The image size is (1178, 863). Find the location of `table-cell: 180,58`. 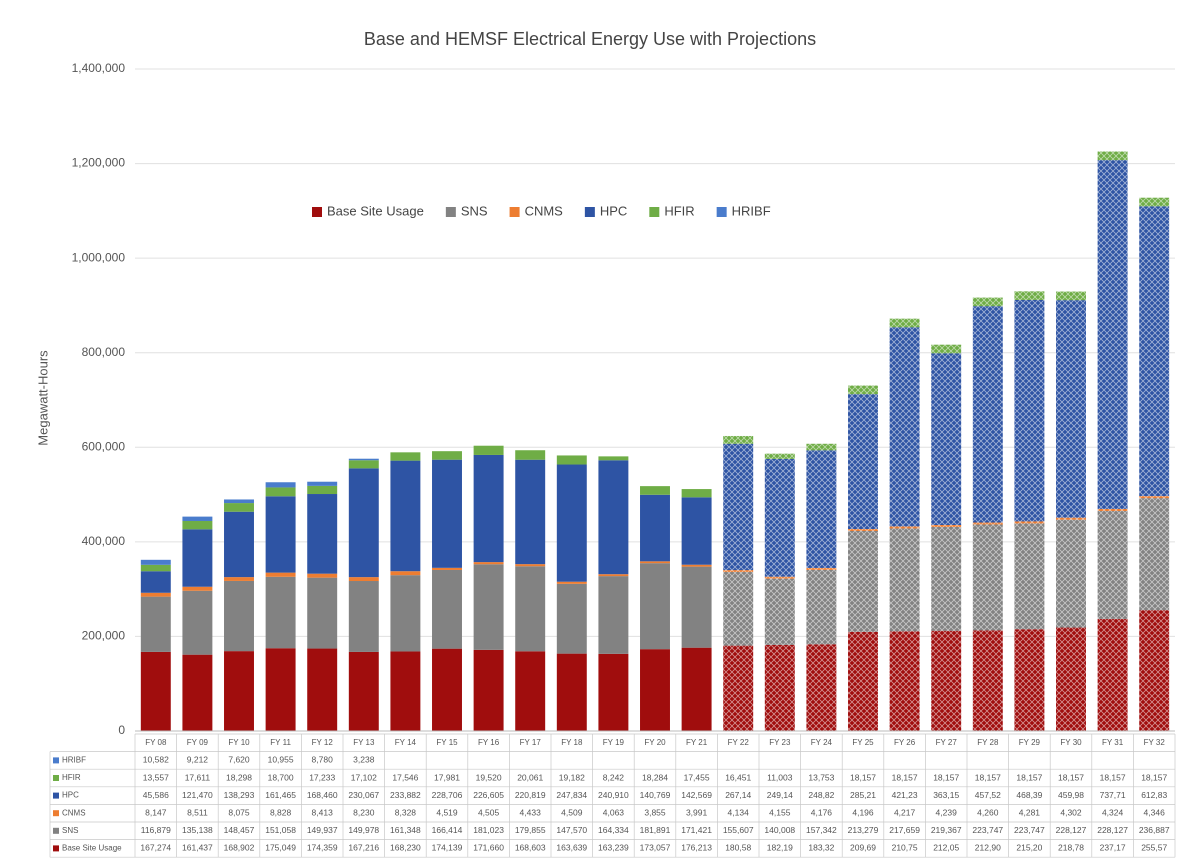

table-cell: 180,58 is located at coordinates (738, 848).